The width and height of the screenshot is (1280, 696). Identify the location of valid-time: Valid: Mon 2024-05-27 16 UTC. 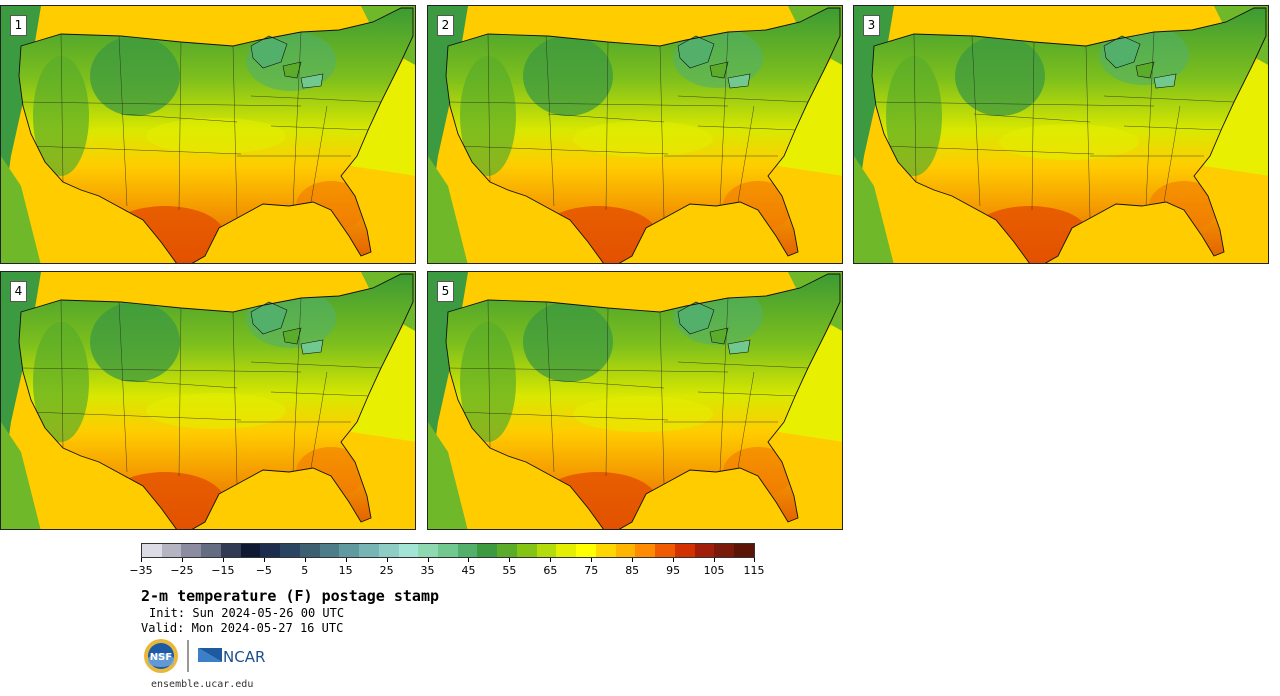
(242, 628).